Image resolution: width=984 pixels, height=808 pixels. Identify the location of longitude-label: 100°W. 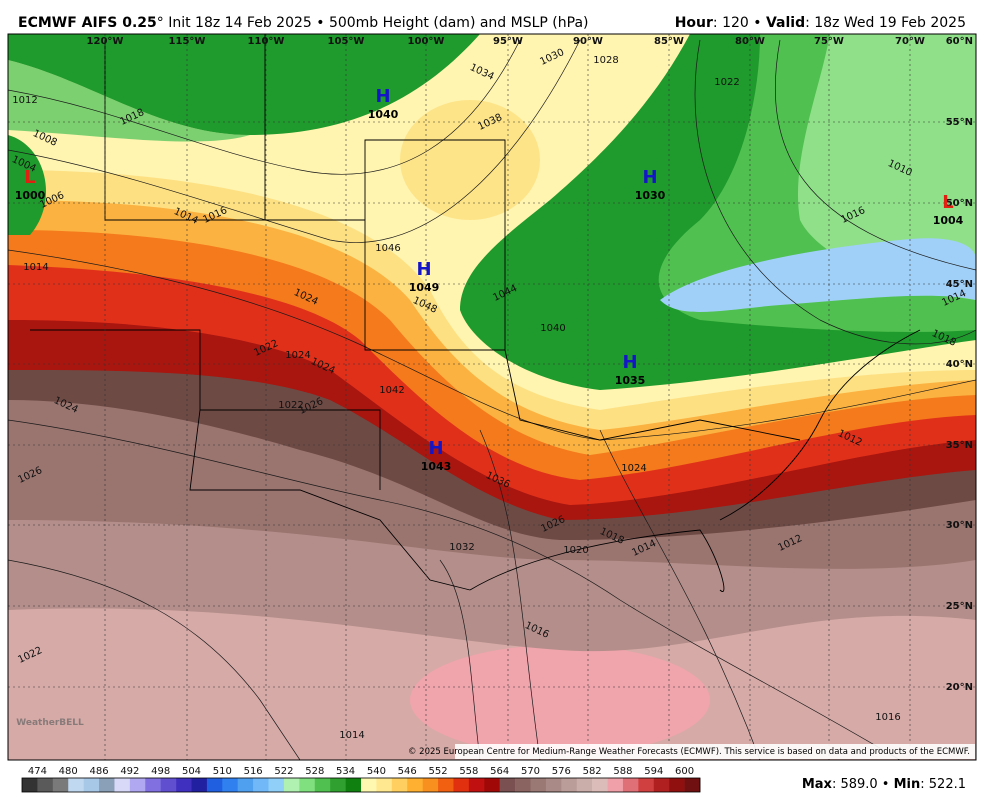
(426, 41).